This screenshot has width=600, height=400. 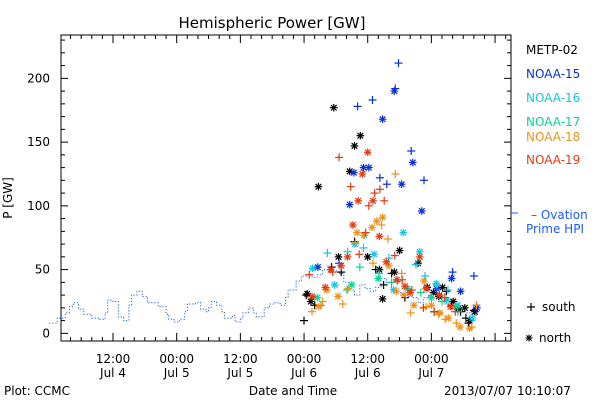 What do you see at coordinates (553, 160) in the screenshot?
I see `legend-entry-noaa-19: NOAA-19` at bounding box center [553, 160].